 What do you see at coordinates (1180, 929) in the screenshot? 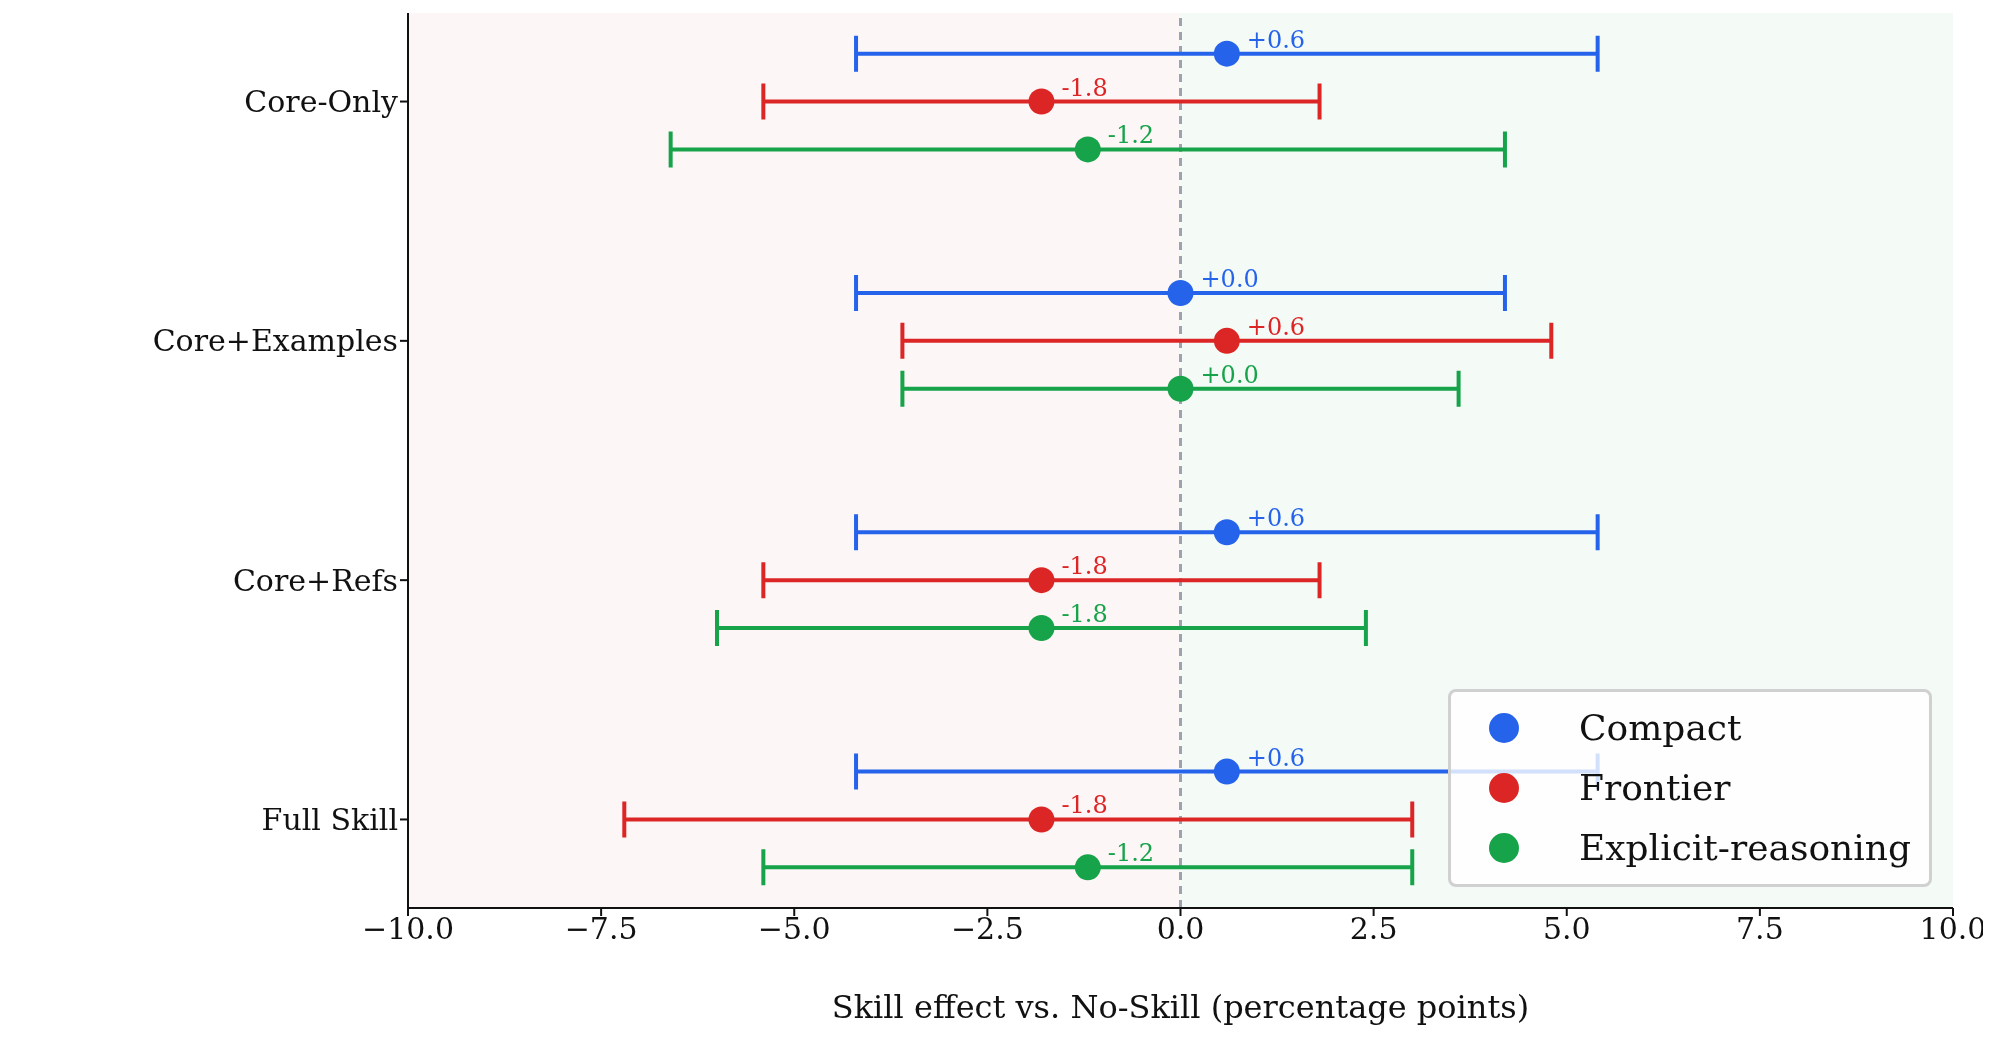
I see `x-tick-label: 0.0` at bounding box center [1180, 929].